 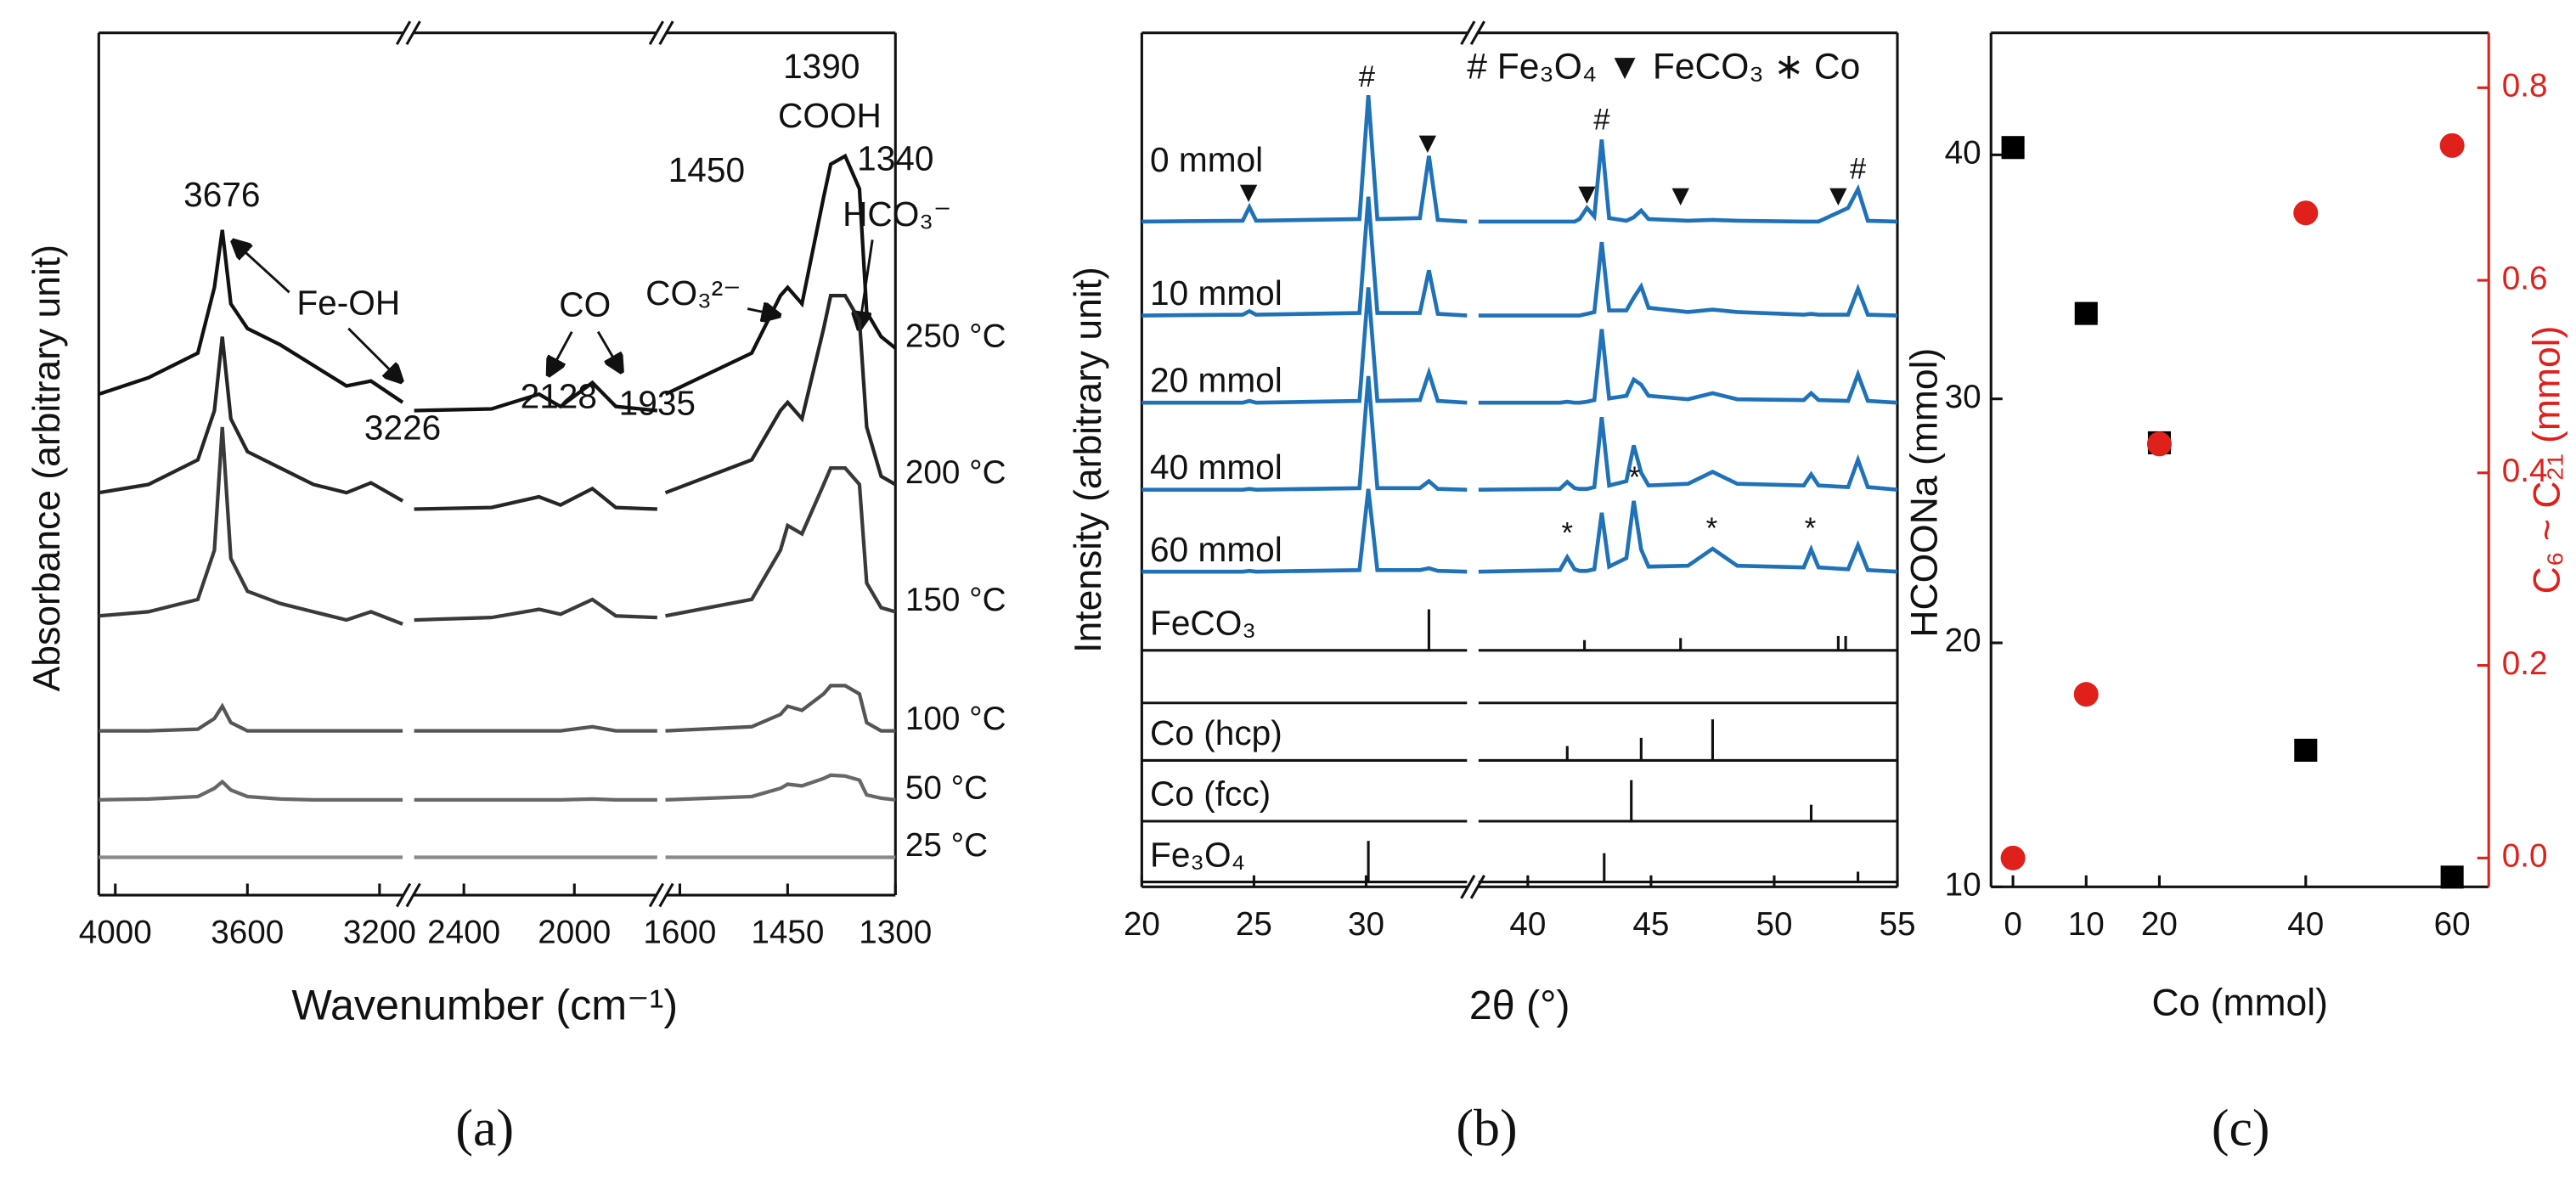 I want to click on y2-tick-label: 0.6, so click(x=2525, y=278).